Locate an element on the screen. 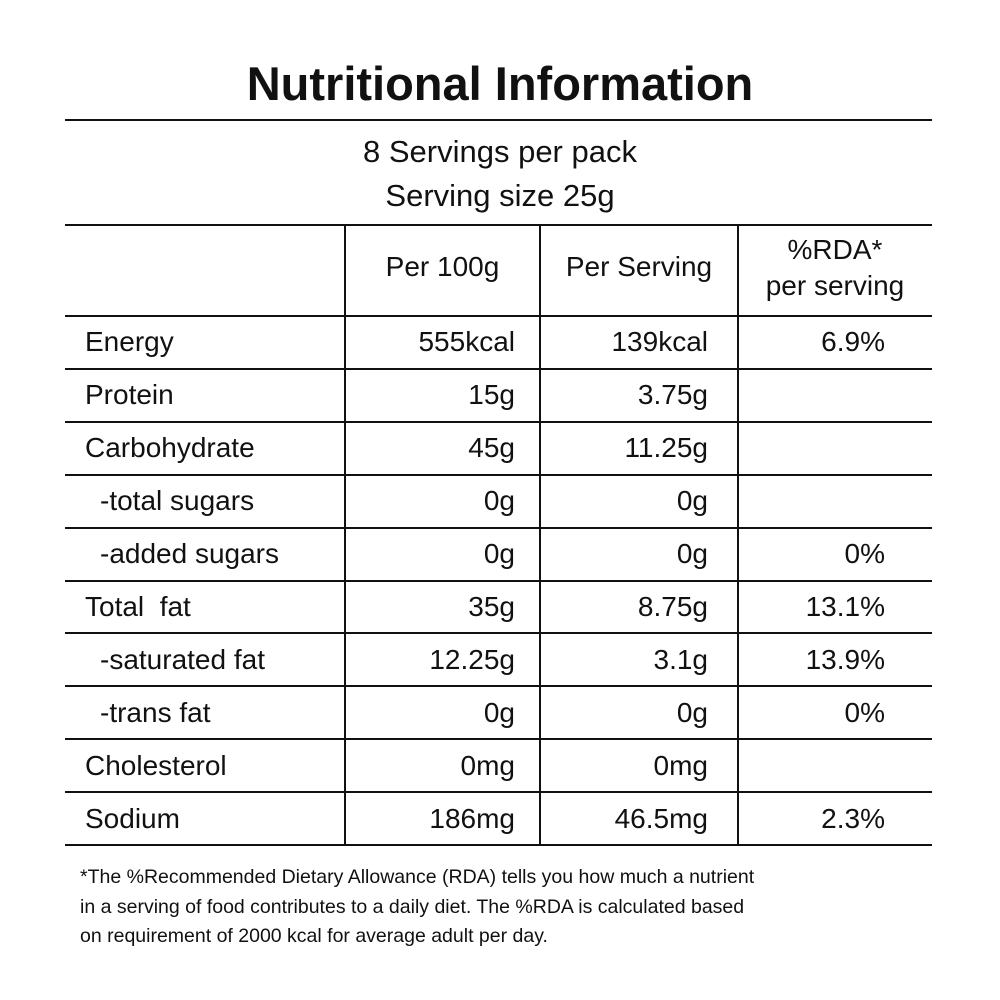  serving-info: 8 Servings per pack is located at coordinates (500, 151).